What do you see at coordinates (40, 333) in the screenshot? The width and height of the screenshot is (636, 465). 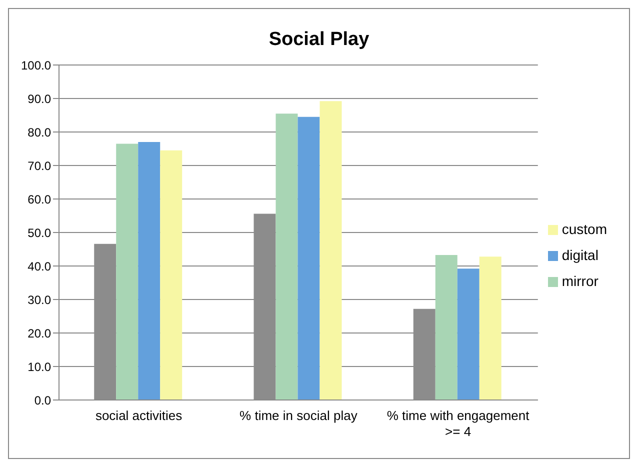 I see `y-tick-label: 20.0` at bounding box center [40, 333].